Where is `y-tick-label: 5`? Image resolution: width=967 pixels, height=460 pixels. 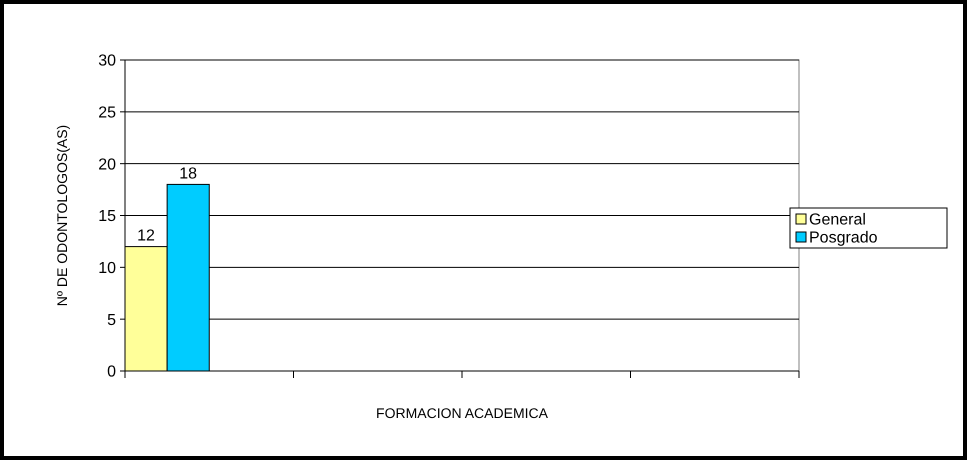 y-tick-label: 5 is located at coordinates (111, 320).